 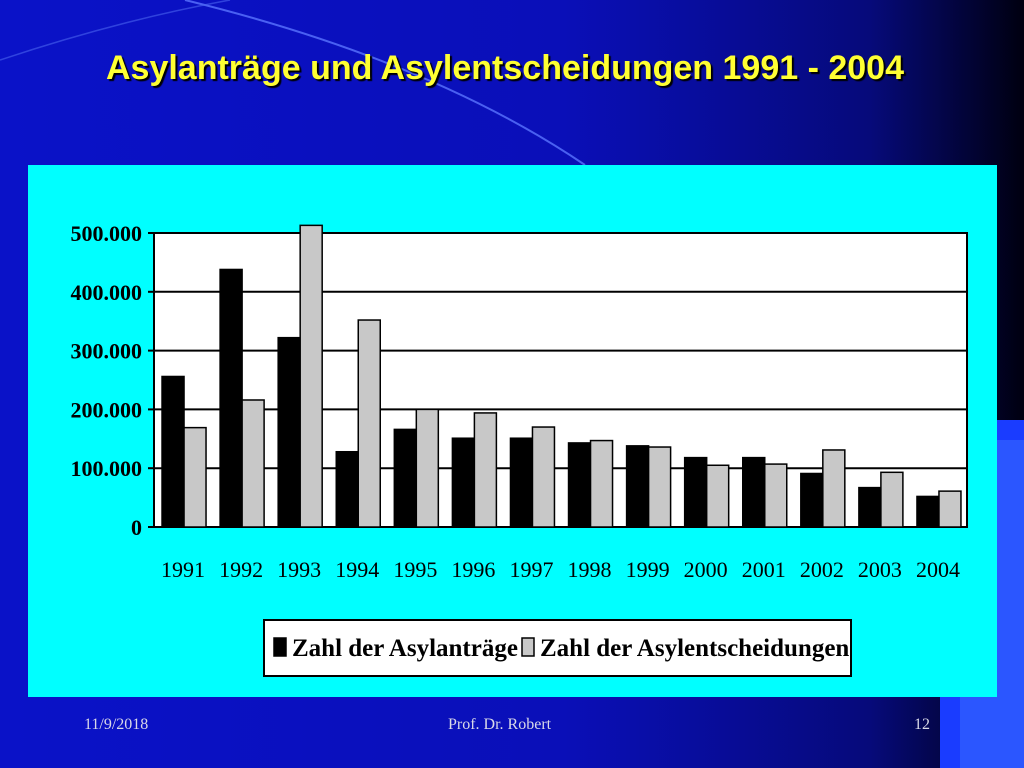 I want to click on x-tick-label: 2003, so click(x=880, y=569).